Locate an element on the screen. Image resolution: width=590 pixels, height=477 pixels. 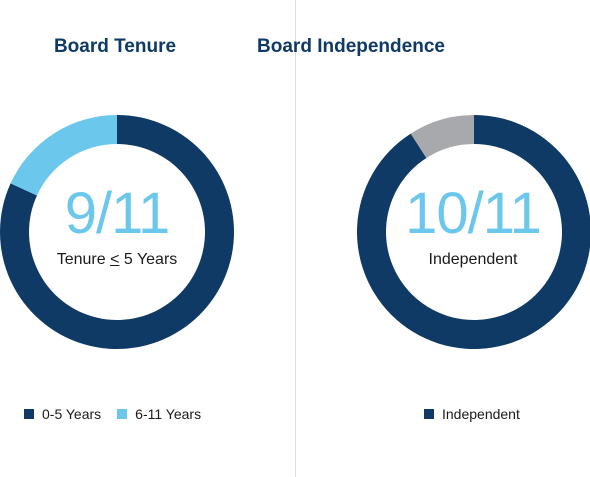
donut-slice-non-independent is located at coordinates (442, 136).